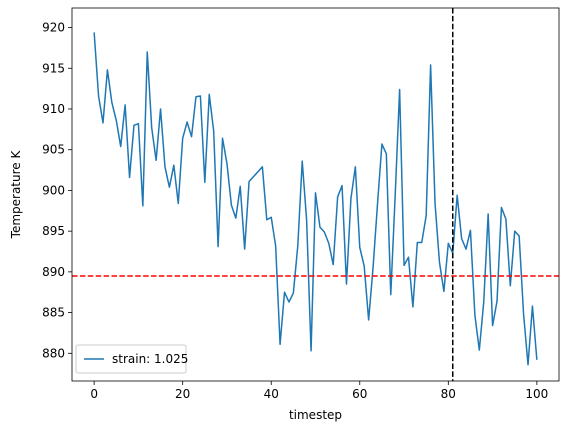  What do you see at coordinates (53, 313) in the screenshot?
I see `y-tick-label: 885` at bounding box center [53, 313].